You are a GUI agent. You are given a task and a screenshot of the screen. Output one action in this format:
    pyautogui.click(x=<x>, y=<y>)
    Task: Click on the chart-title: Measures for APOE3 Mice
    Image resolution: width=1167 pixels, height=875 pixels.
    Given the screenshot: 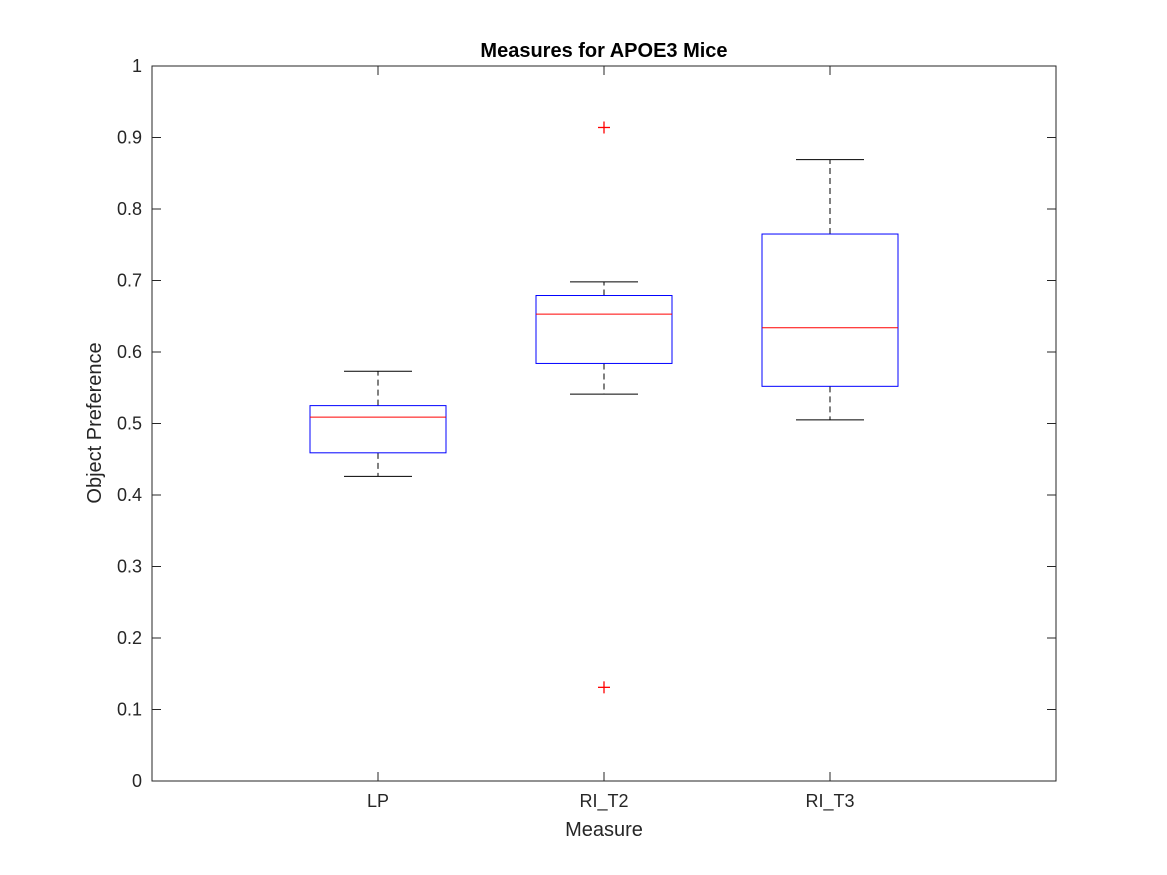 What is the action you would take?
    pyautogui.click(x=603, y=51)
    